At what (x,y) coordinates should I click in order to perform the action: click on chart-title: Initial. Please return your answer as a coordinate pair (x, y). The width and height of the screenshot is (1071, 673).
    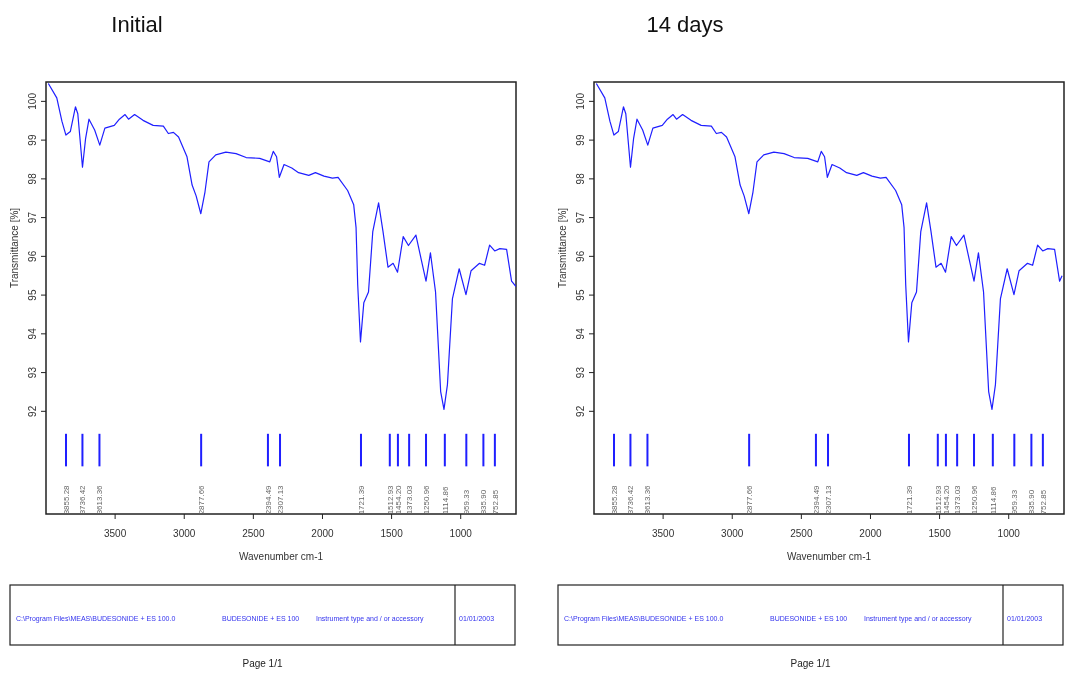
    Looking at the image, I should click on (137, 24).